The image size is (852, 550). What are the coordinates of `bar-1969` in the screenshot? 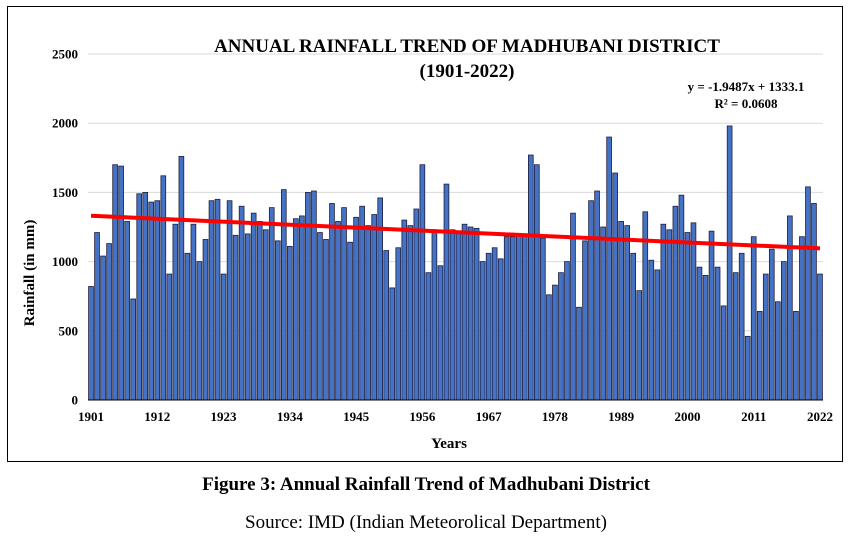 It's located at (500, 329).